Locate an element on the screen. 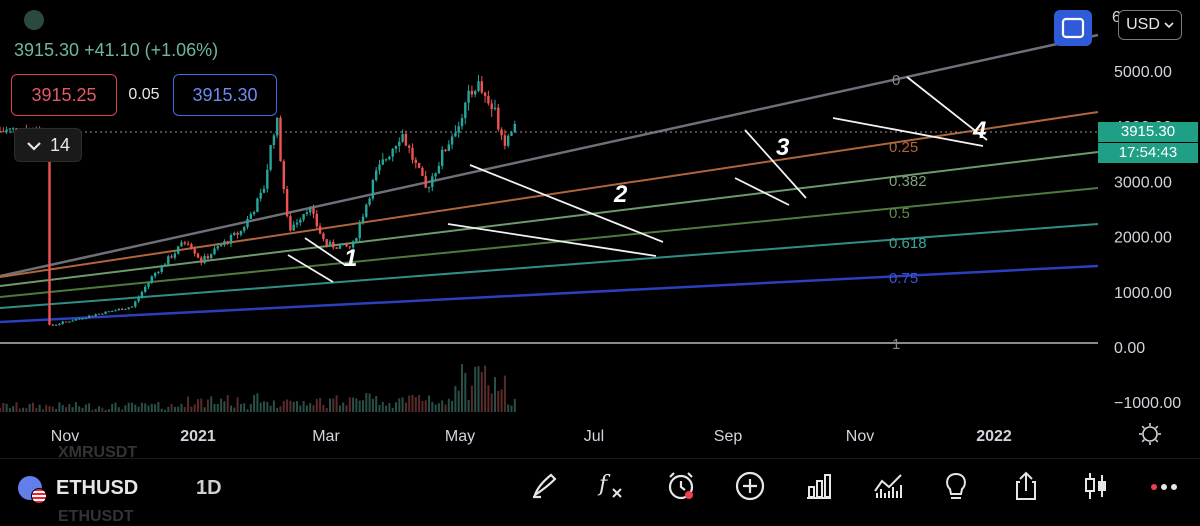  symbol-suggestion: XMRUSDT is located at coordinates (98, 452).